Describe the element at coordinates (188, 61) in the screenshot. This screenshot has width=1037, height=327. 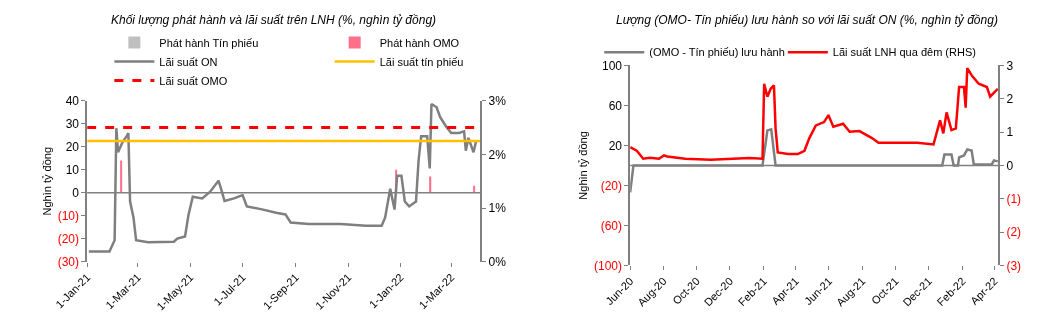
I see `legend-label: Lãi suất ON` at that location.